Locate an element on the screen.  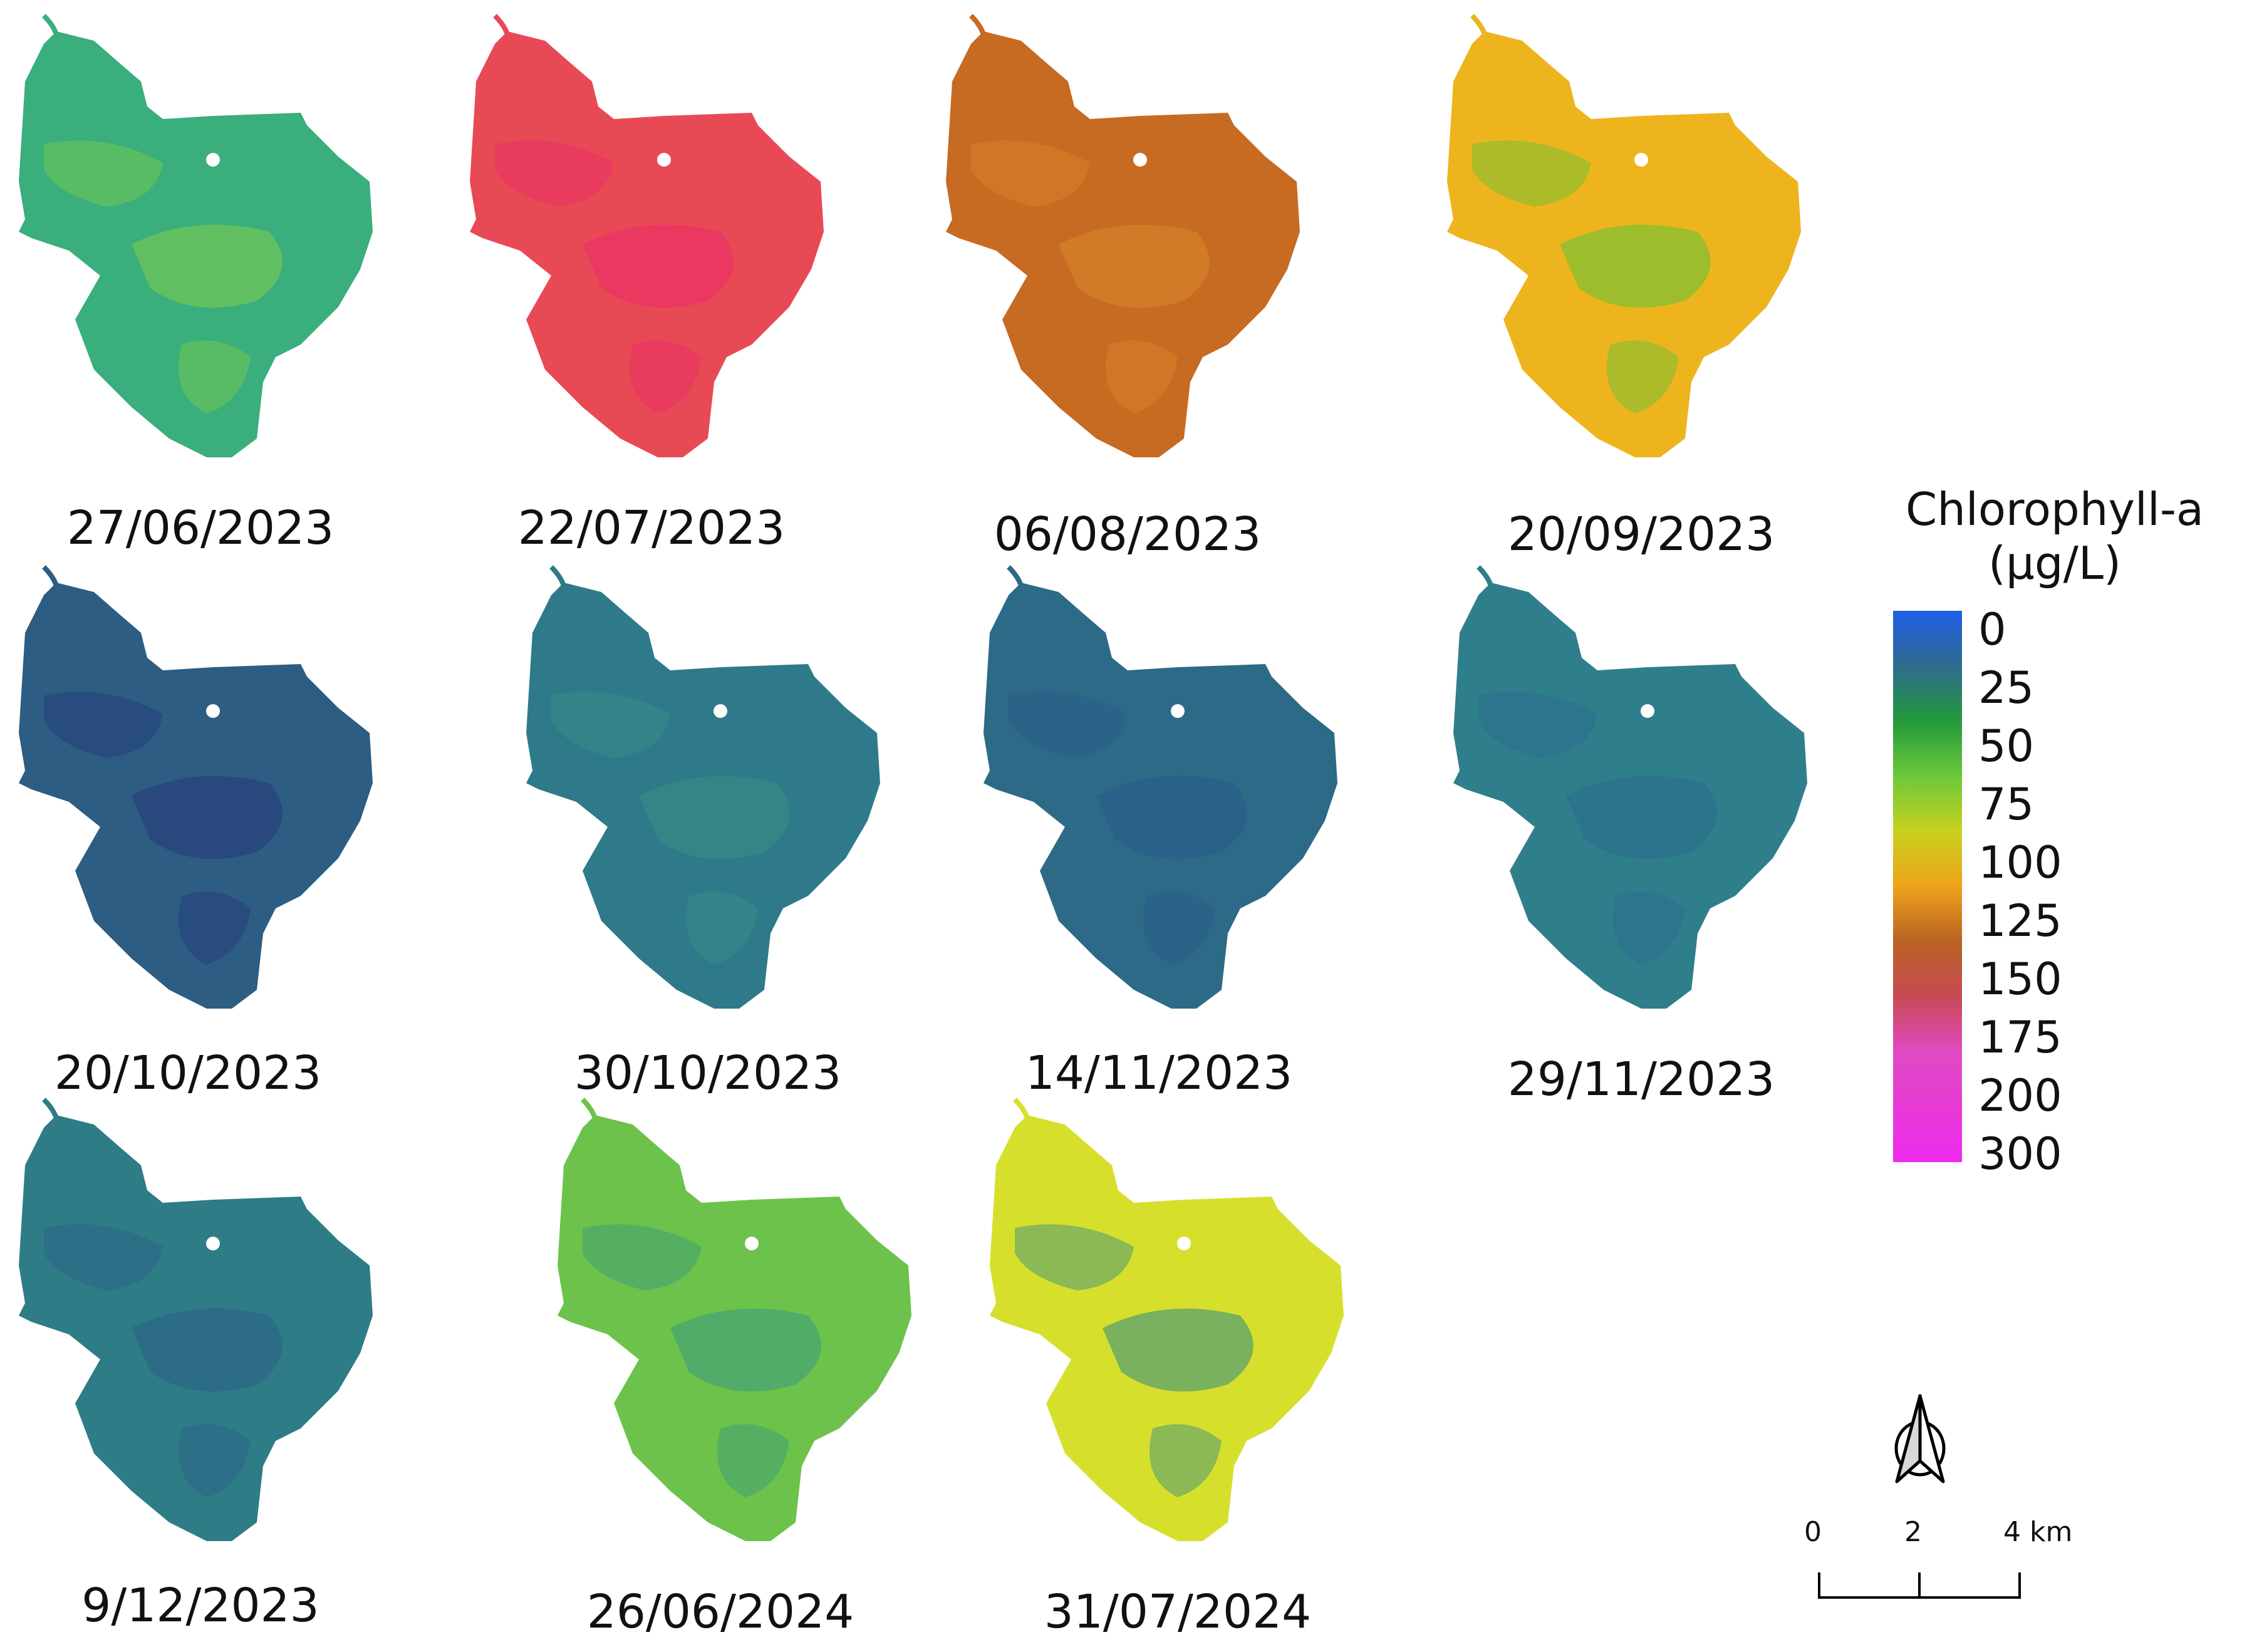
map-panel: 9/12/2023 is located at coordinates (206, 1361).